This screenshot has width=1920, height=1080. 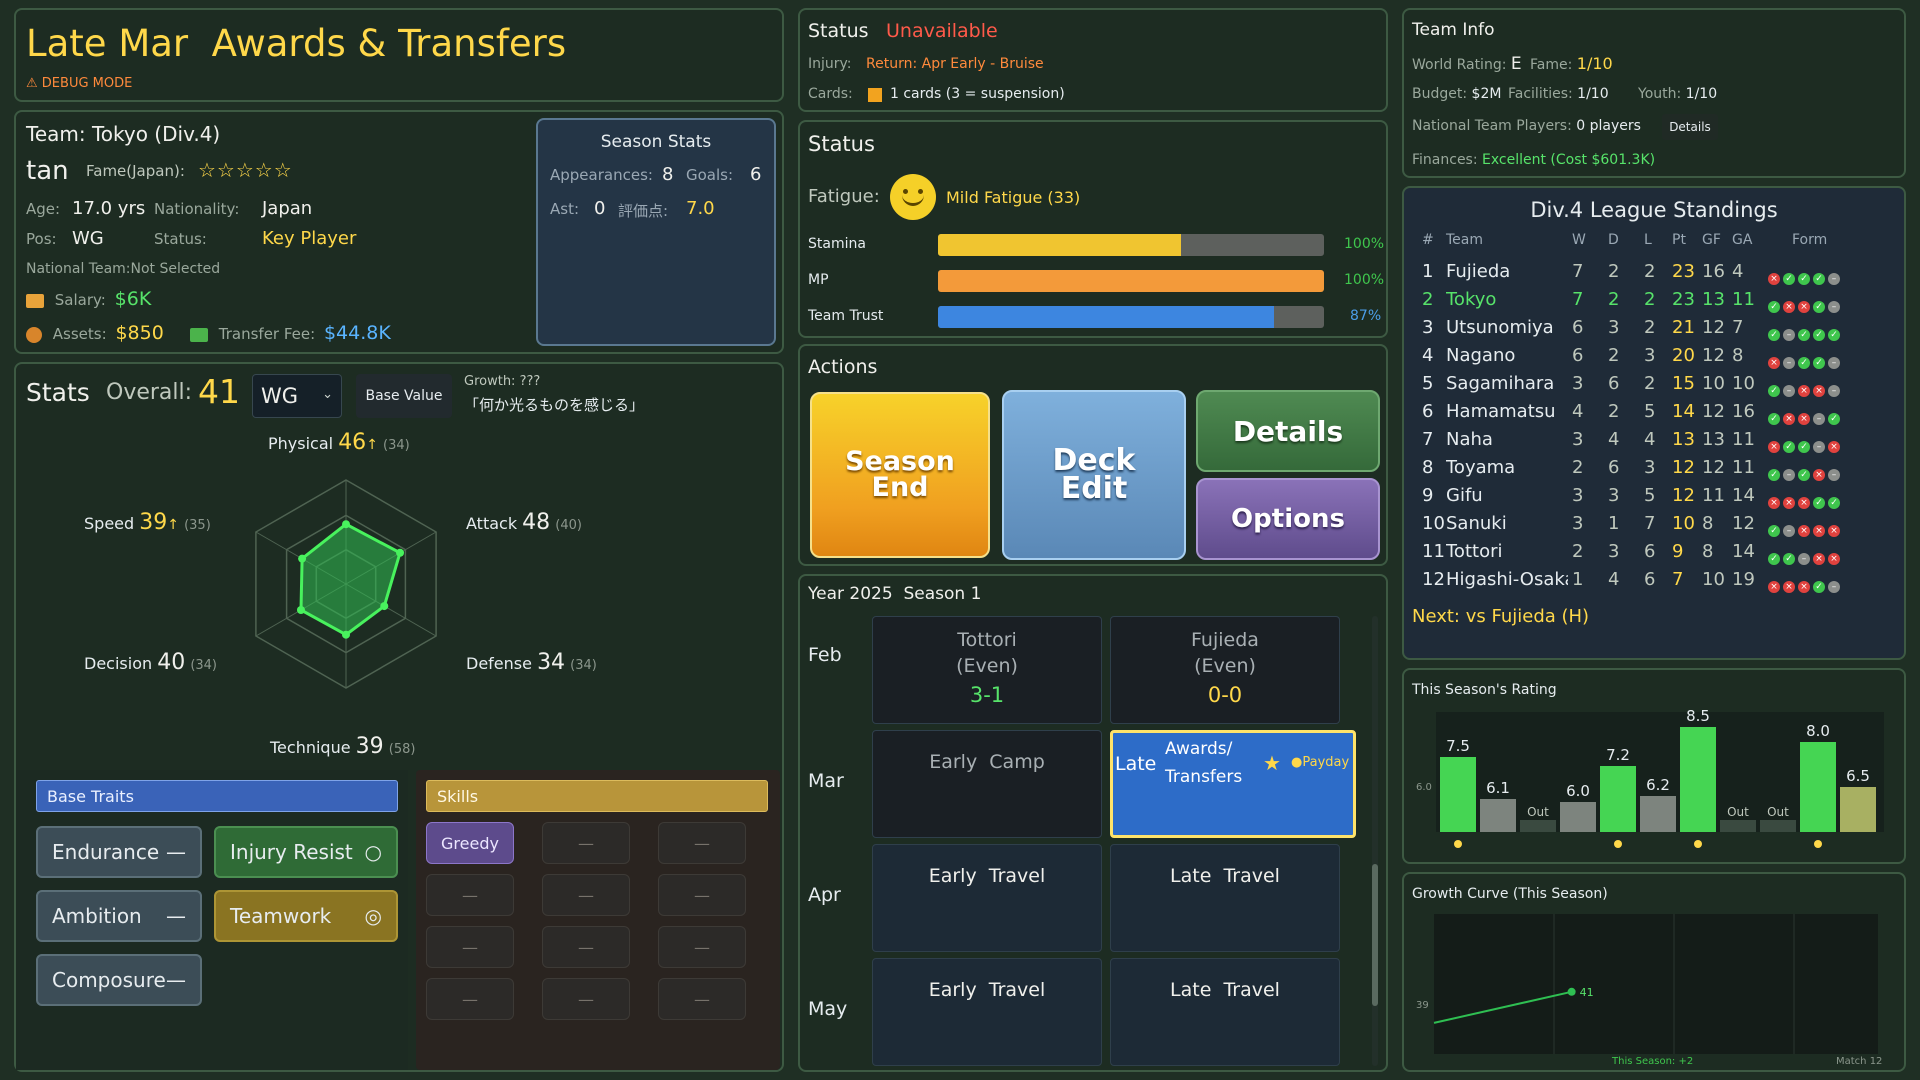 I want to click on standings-row: 12 Higashi-Osaka 1 4 6 7 10 19 × × × ✓ –, so click(x=1658, y=580).